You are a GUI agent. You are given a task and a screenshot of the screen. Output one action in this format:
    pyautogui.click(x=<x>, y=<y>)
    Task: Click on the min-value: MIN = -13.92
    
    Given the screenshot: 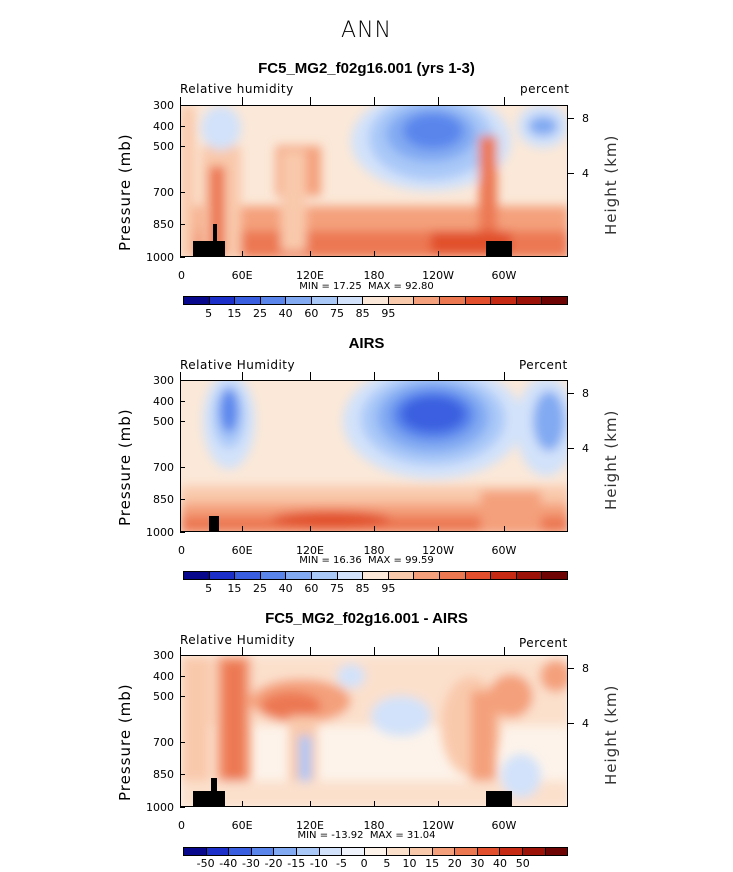 What is the action you would take?
    pyautogui.click(x=330, y=835)
    